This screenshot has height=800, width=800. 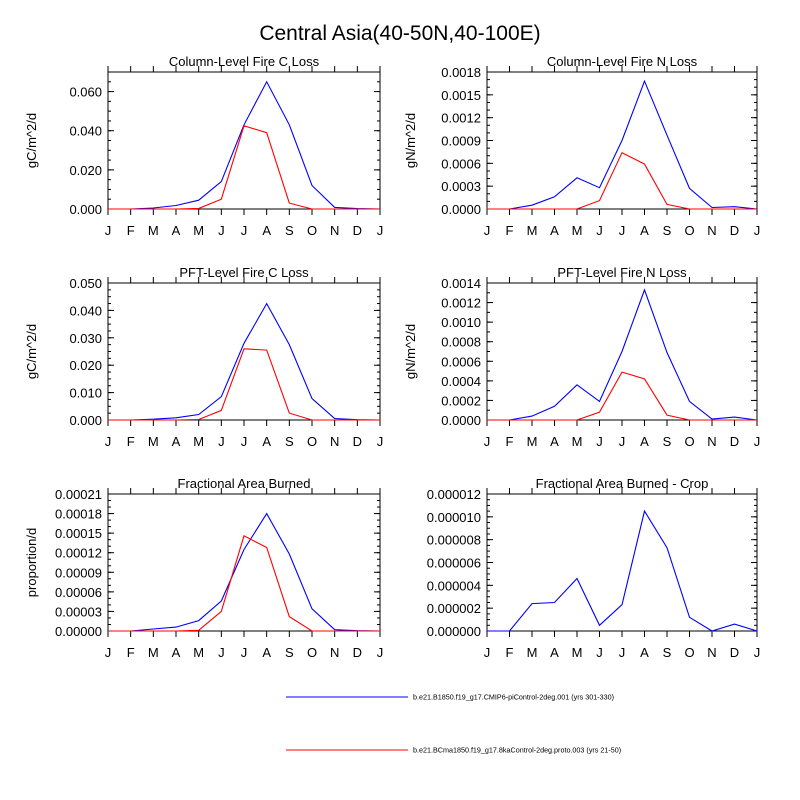 What do you see at coordinates (78, 494) in the screenshot?
I see `y-tick-label: 0.00021` at bounding box center [78, 494].